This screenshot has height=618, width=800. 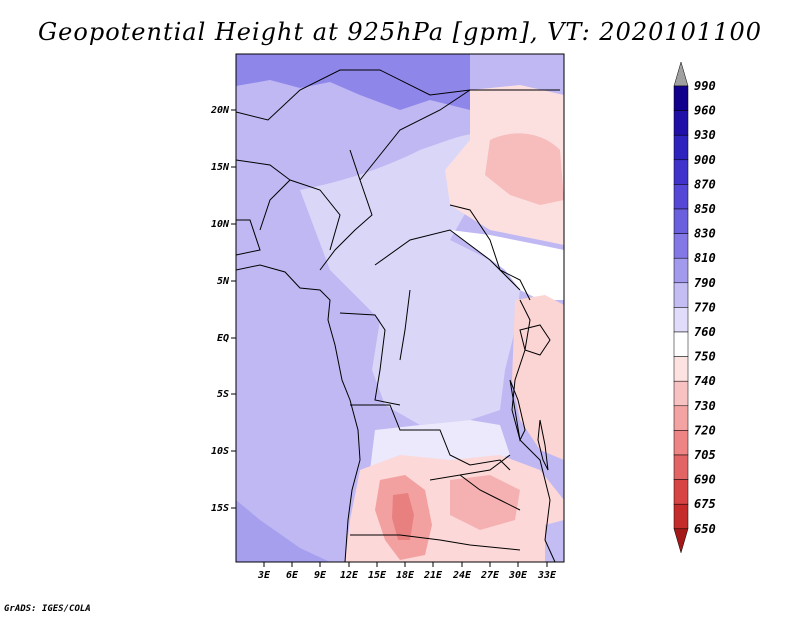 I want to click on field-blue-southeast-corner, so click(x=554, y=541).